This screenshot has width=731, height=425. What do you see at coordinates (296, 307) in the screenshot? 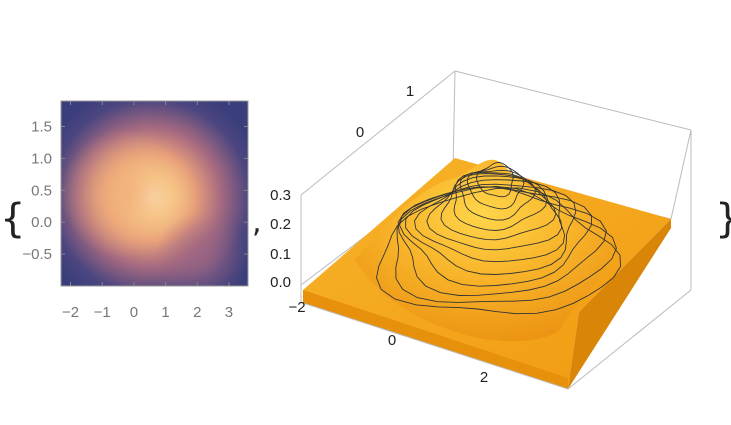
I see `surface-x-tick-label: −2` at bounding box center [296, 307].